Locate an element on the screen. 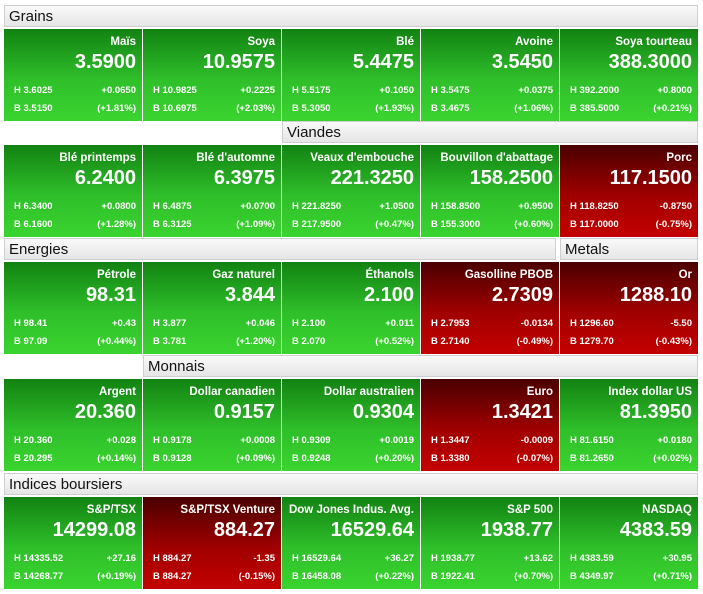  quote-percent: (+1.81%) is located at coordinates (116, 108).